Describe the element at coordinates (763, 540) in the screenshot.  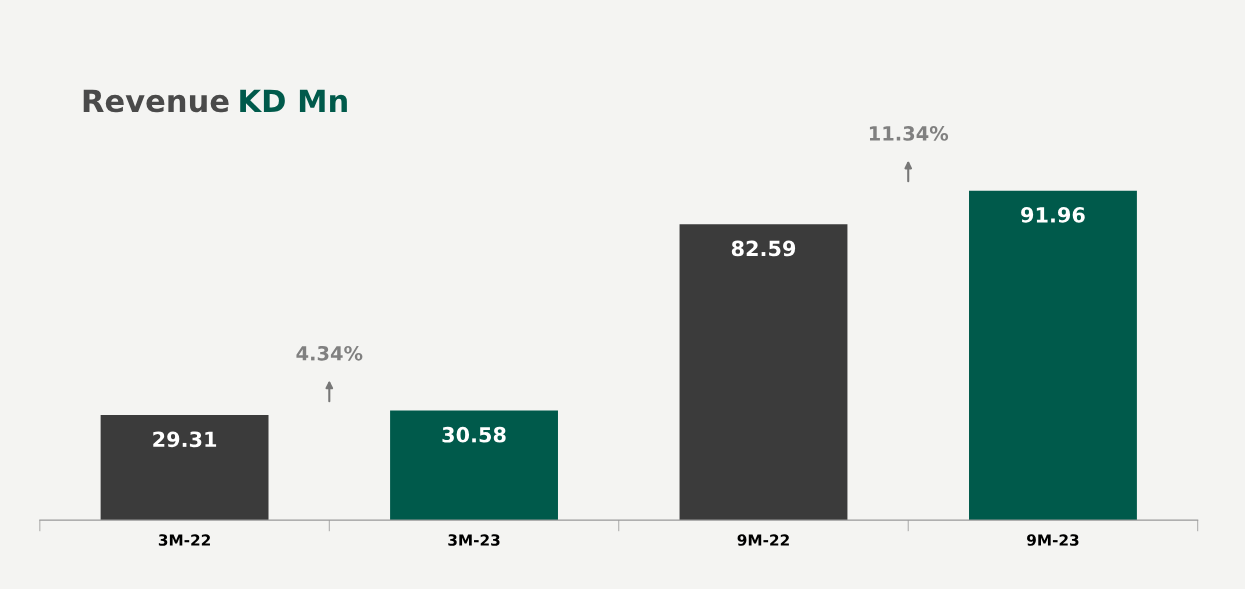
I see `x-tick-label: 9M-22` at that location.